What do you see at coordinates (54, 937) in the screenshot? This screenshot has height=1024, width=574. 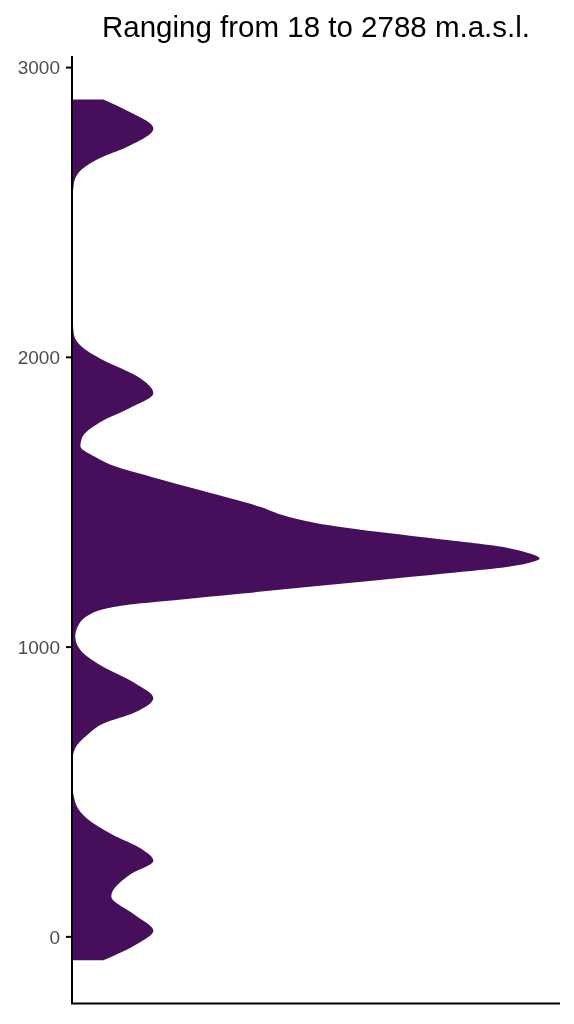 I see `y-tick-label: 0` at bounding box center [54, 937].